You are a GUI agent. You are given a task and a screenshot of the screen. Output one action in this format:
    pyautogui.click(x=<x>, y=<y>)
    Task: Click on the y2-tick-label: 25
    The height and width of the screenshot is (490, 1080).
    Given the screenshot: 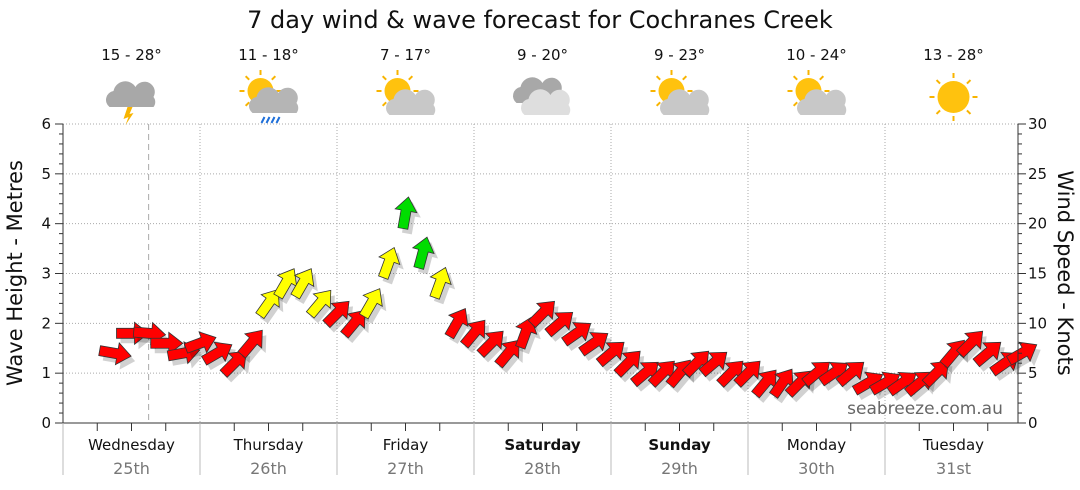 What is the action you would take?
    pyautogui.click(x=1037, y=174)
    